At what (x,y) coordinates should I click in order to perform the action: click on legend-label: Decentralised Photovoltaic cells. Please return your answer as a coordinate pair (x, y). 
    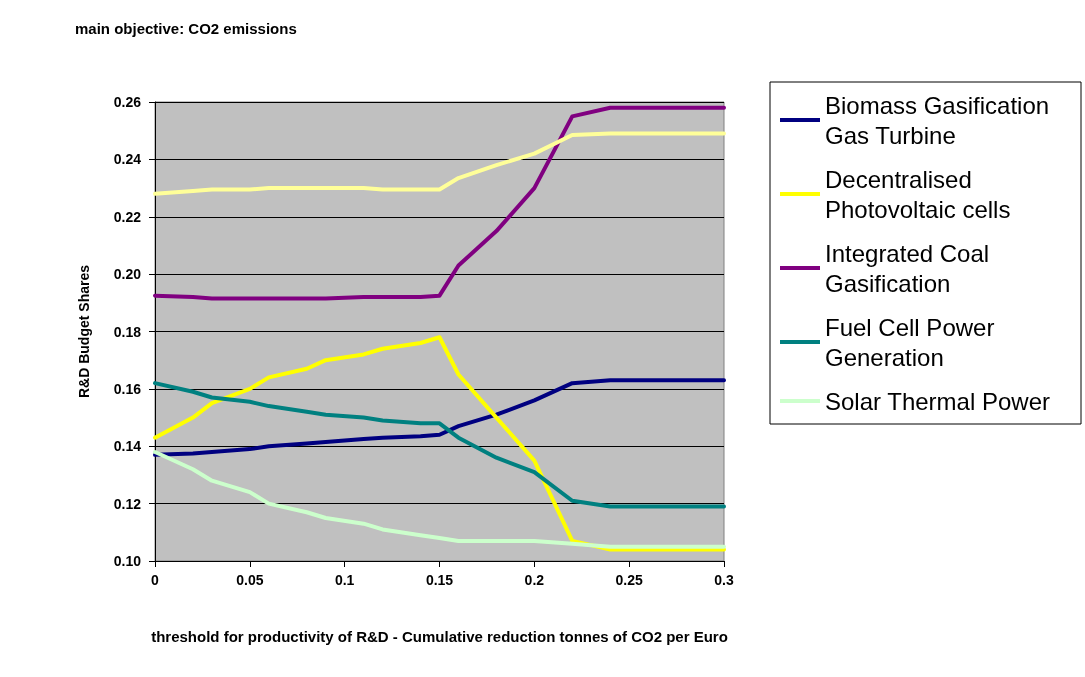
    Looking at the image, I should click on (918, 194).